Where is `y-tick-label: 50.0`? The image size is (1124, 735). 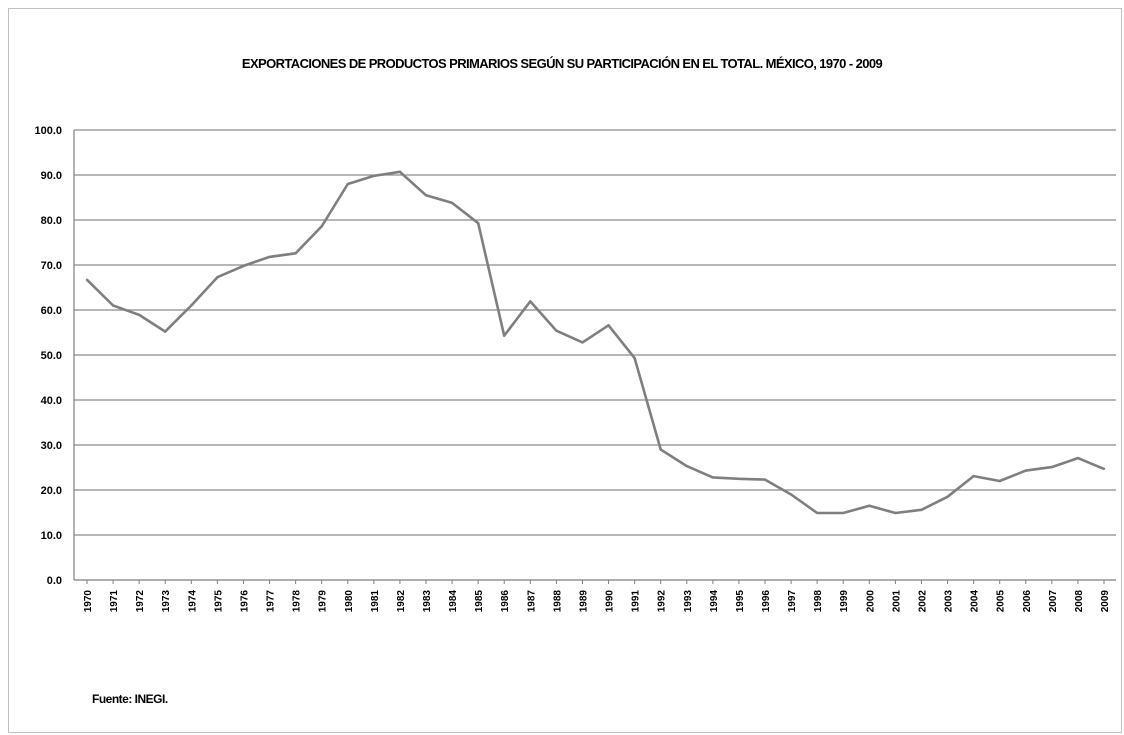
y-tick-label: 50.0 is located at coordinates (51, 356).